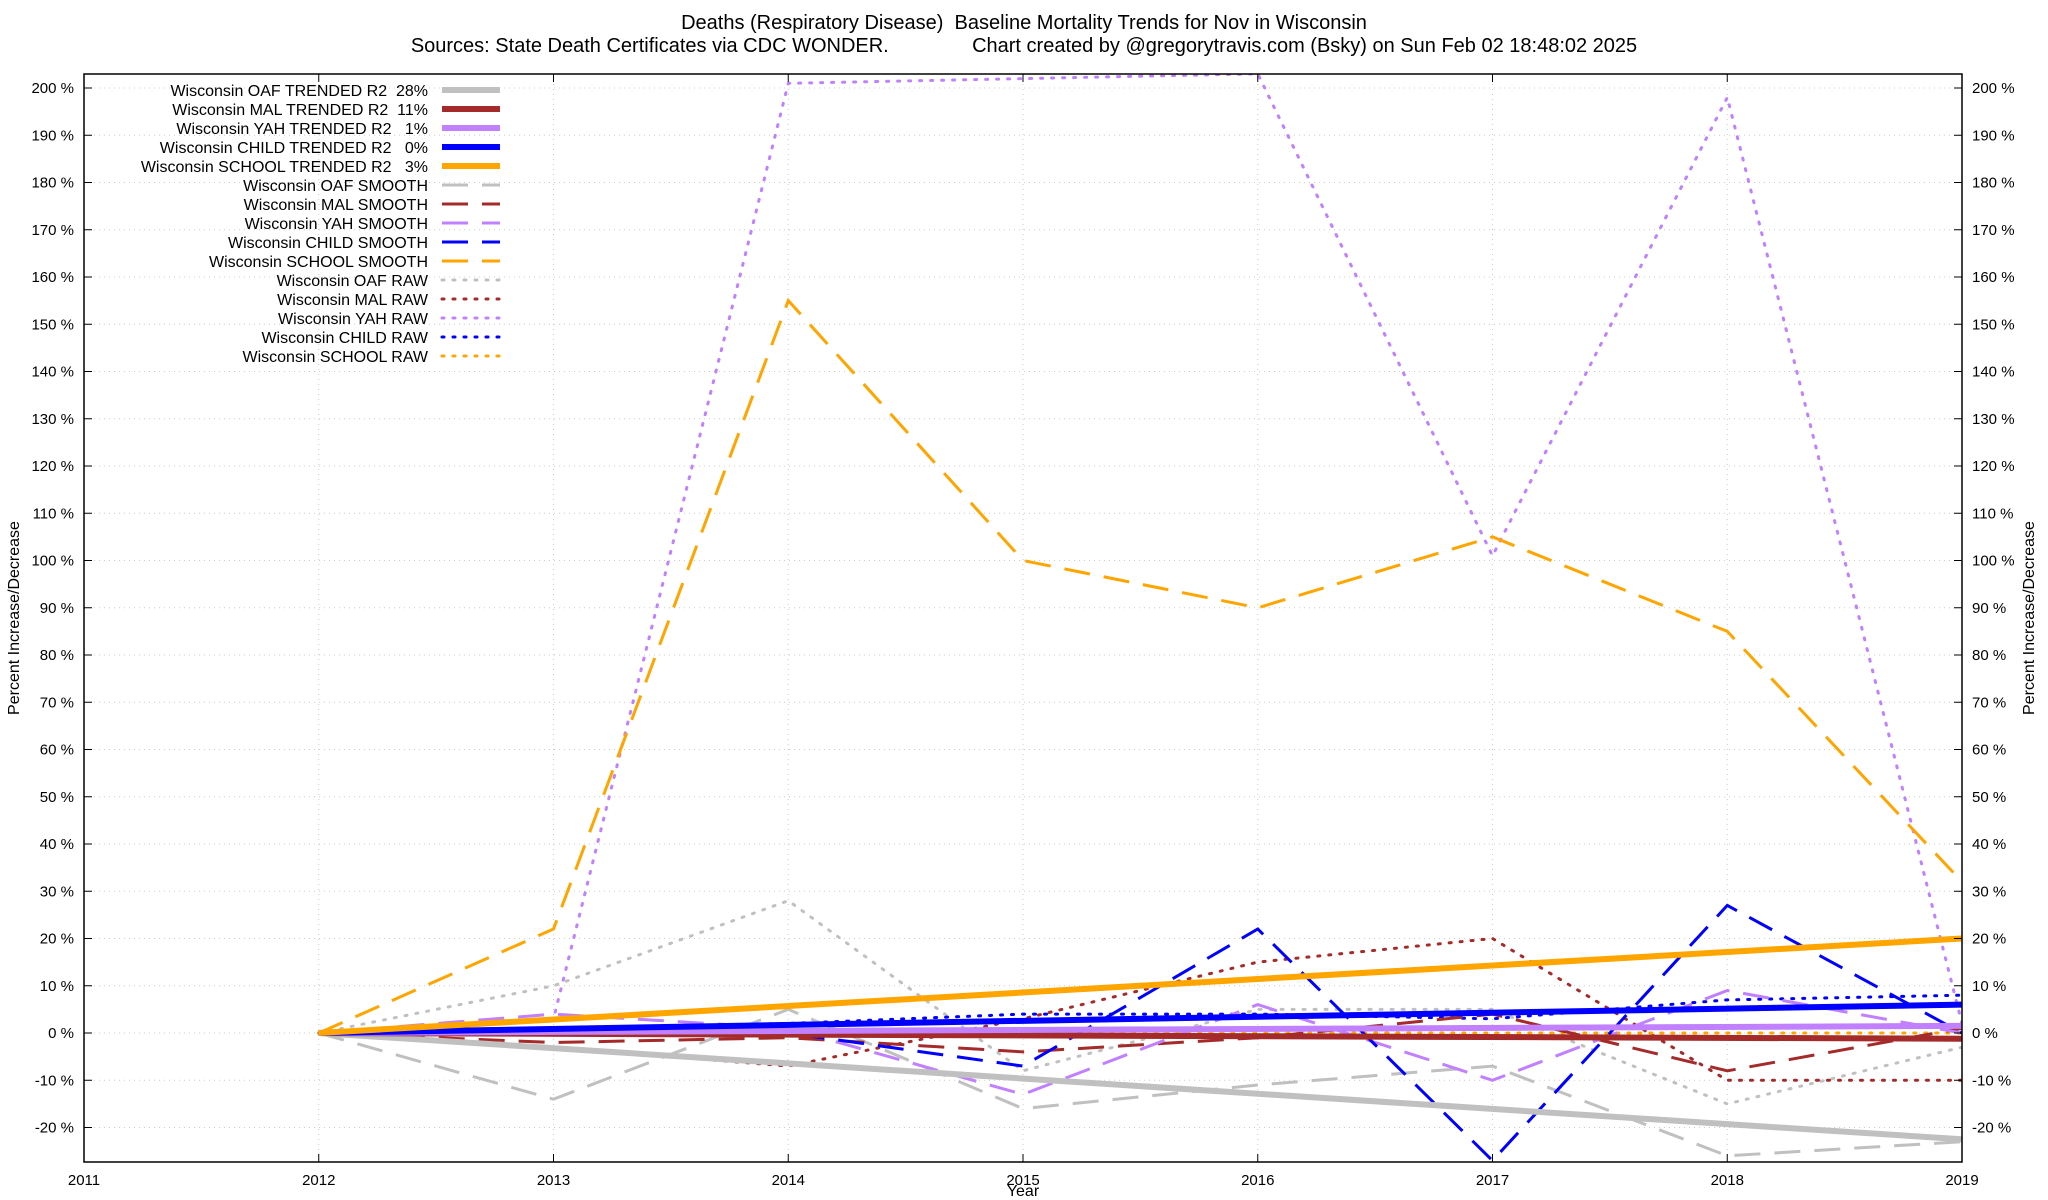  I want to click on x-tick-label: 2013, so click(553, 1180).